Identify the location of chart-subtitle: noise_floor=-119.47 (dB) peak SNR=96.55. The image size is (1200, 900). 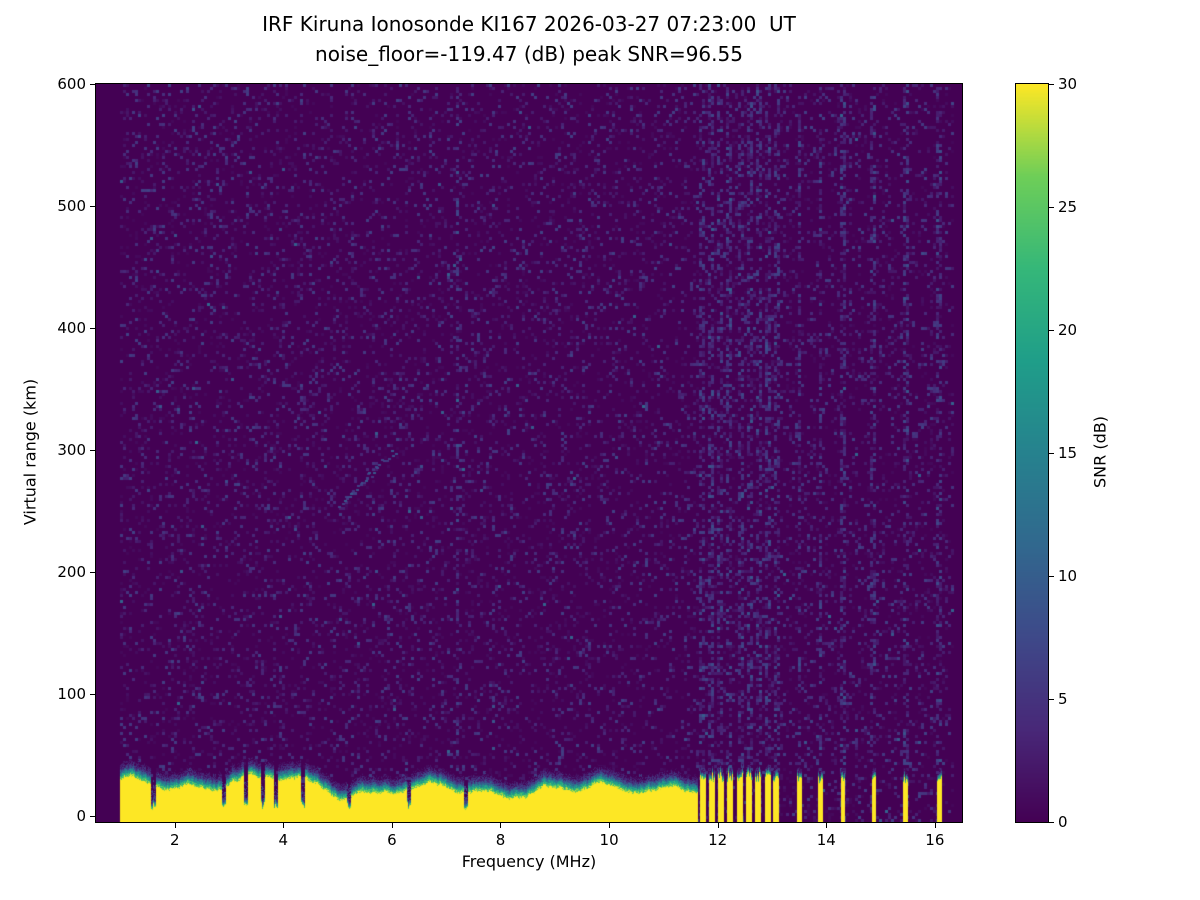
(529, 54).